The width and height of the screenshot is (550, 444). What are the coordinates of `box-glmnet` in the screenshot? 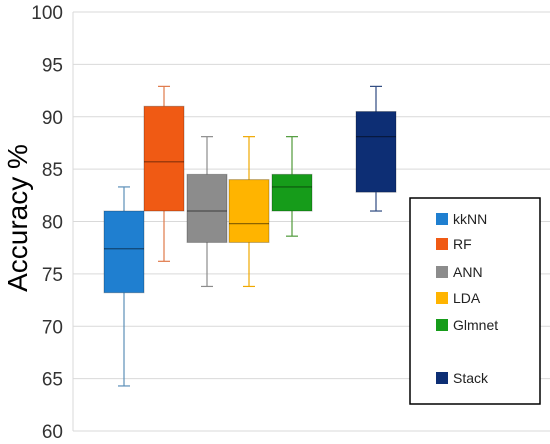 It's located at (292, 186).